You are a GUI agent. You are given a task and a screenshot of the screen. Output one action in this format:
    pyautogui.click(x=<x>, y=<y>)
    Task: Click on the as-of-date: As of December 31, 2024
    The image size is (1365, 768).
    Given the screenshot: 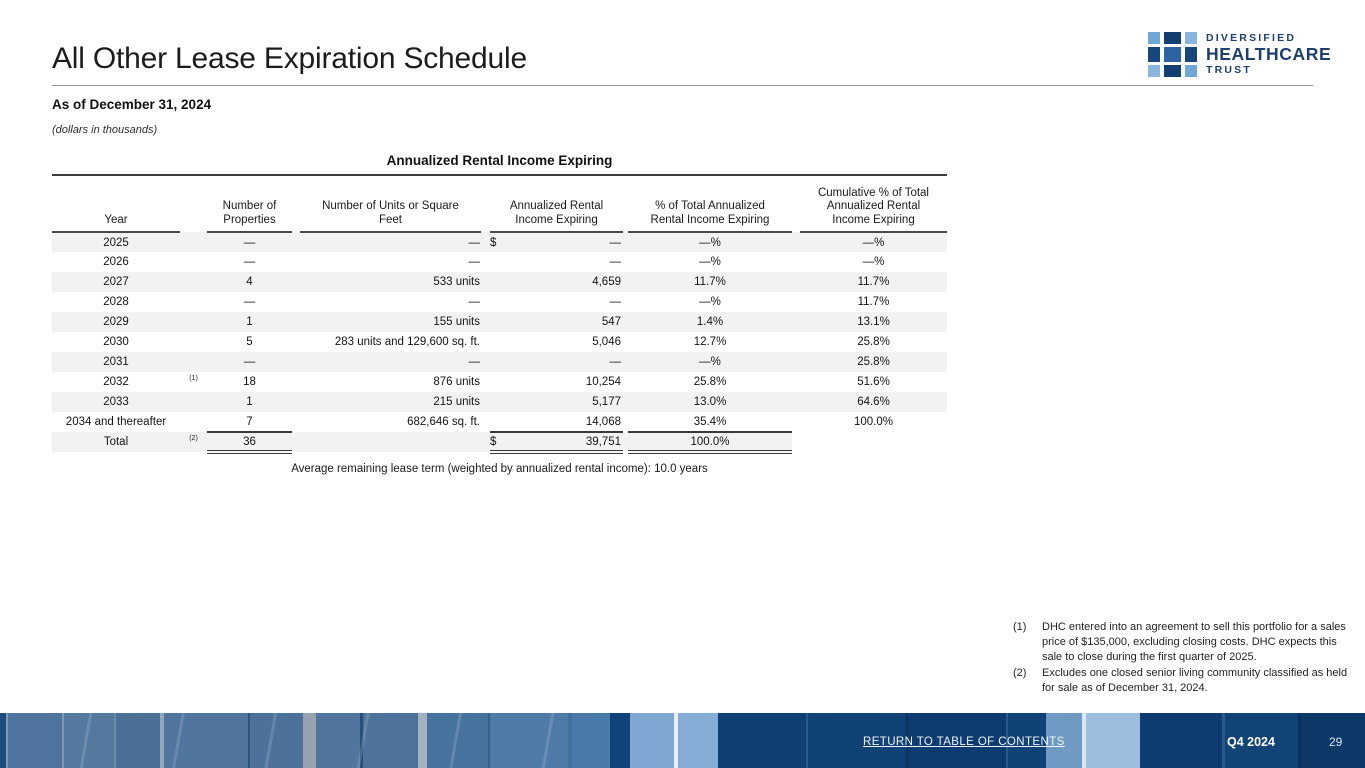 What is the action you would take?
    pyautogui.click(x=132, y=104)
    